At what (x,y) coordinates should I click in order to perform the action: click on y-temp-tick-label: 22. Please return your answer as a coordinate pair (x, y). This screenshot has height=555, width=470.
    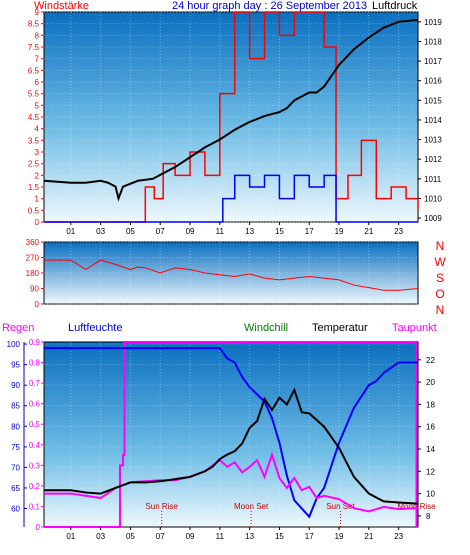
    Looking at the image, I should click on (430, 360).